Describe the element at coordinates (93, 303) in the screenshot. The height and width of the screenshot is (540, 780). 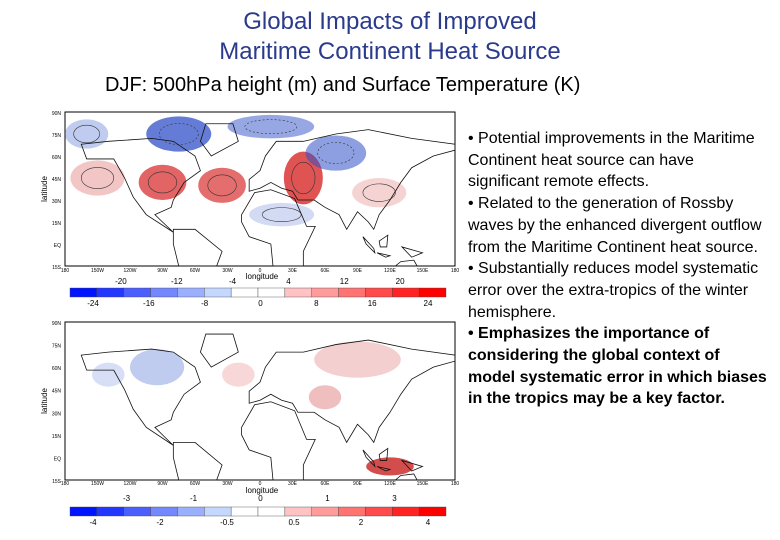
I see `colorbar-label: -24` at that location.